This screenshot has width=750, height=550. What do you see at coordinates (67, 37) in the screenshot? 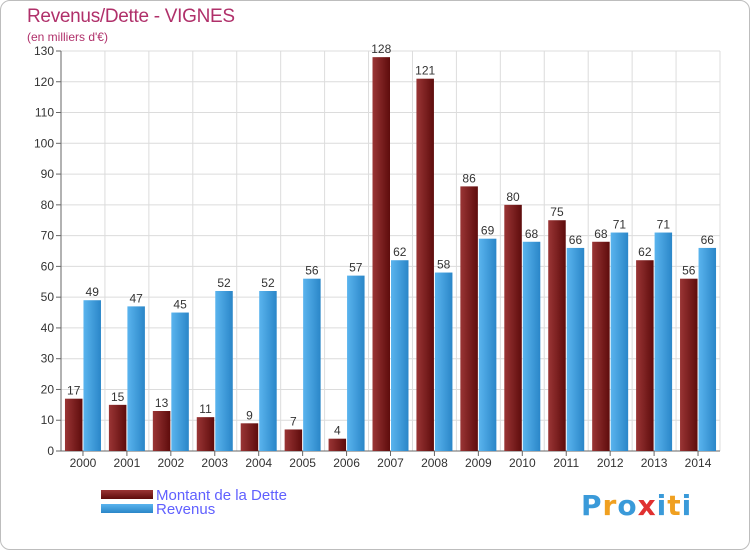
I see `chart-subtitle: (en milliers d'€)` at bounding box center [67, 37].